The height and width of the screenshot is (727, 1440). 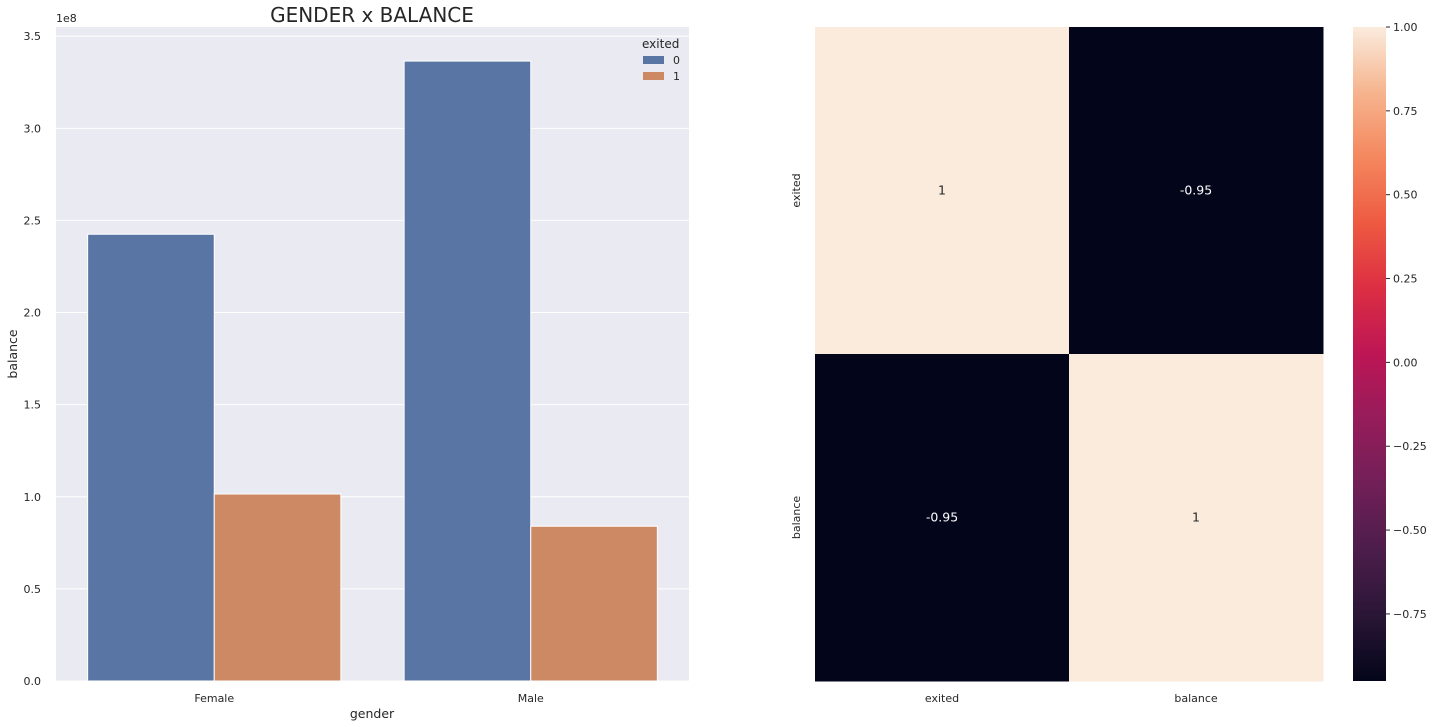 What do you see at coordinates (372, 713) in the screenshot?
I see `bar-chart-x-label: gender` at bounding box center [372, 713].